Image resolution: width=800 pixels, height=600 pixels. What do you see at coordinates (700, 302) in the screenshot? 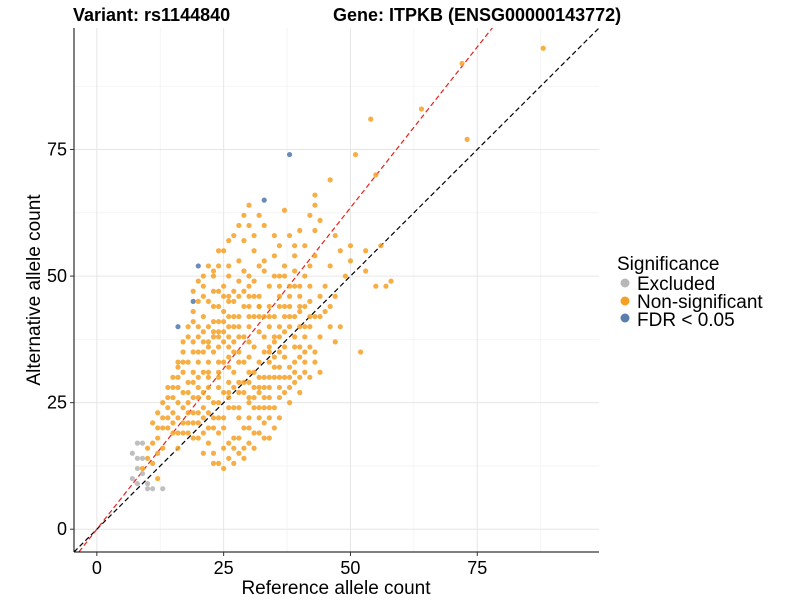
I see `legend-label-nonsignificant: Non-significant` at bounding box center [700, 302].